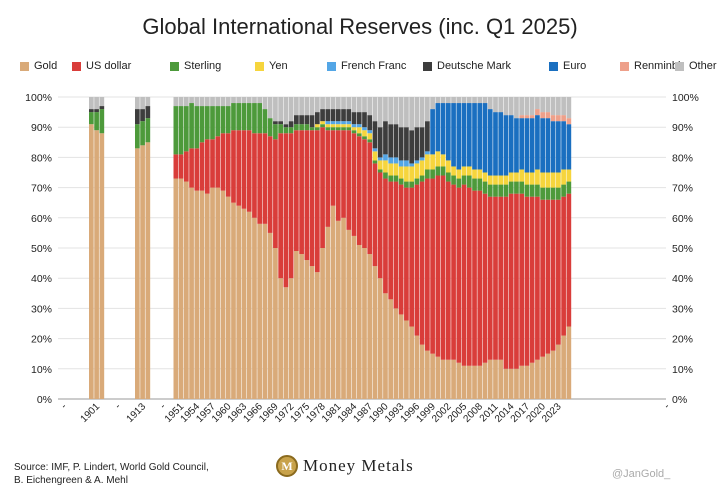  I want to click on legend-label: US dollar, so click(109, 66).